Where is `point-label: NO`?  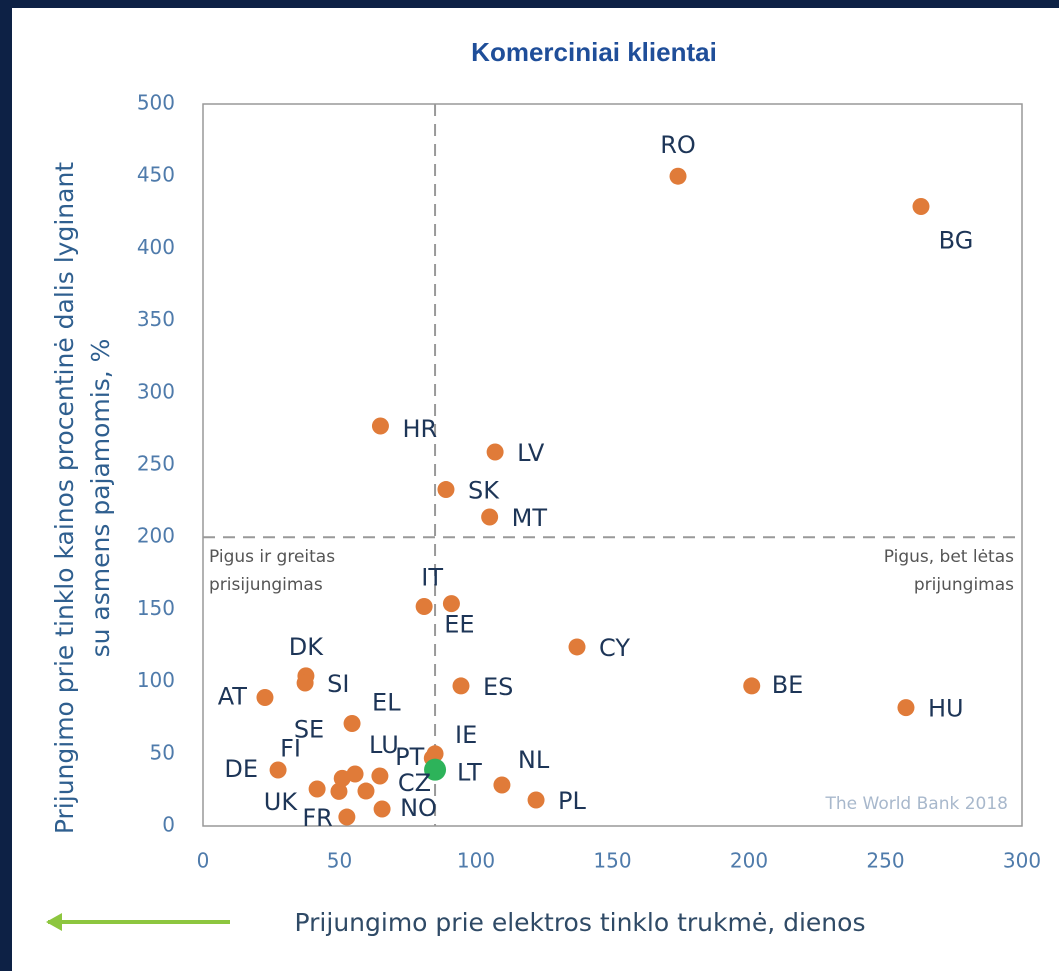 point-label: NO is located at coordinates (418, 808).